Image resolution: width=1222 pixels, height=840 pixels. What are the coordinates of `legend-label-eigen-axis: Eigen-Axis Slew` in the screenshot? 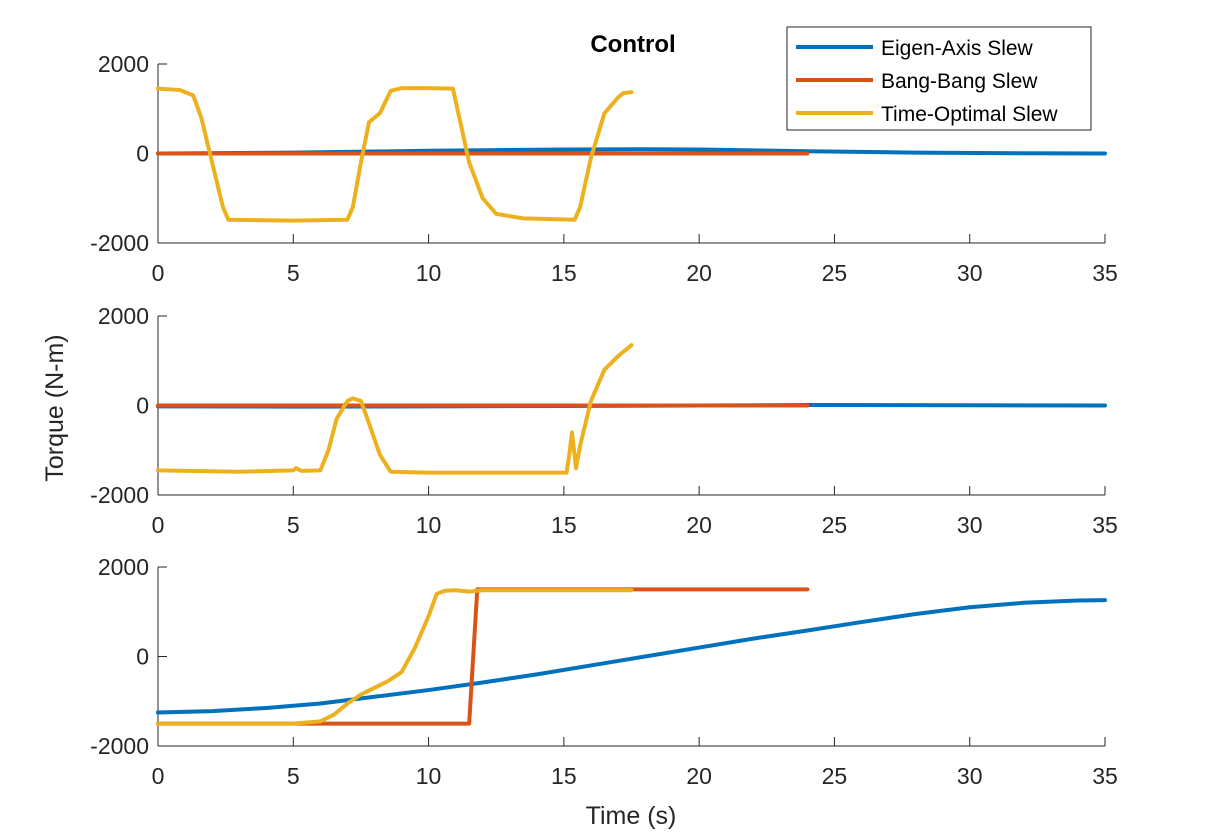 It's located at (957, 48).